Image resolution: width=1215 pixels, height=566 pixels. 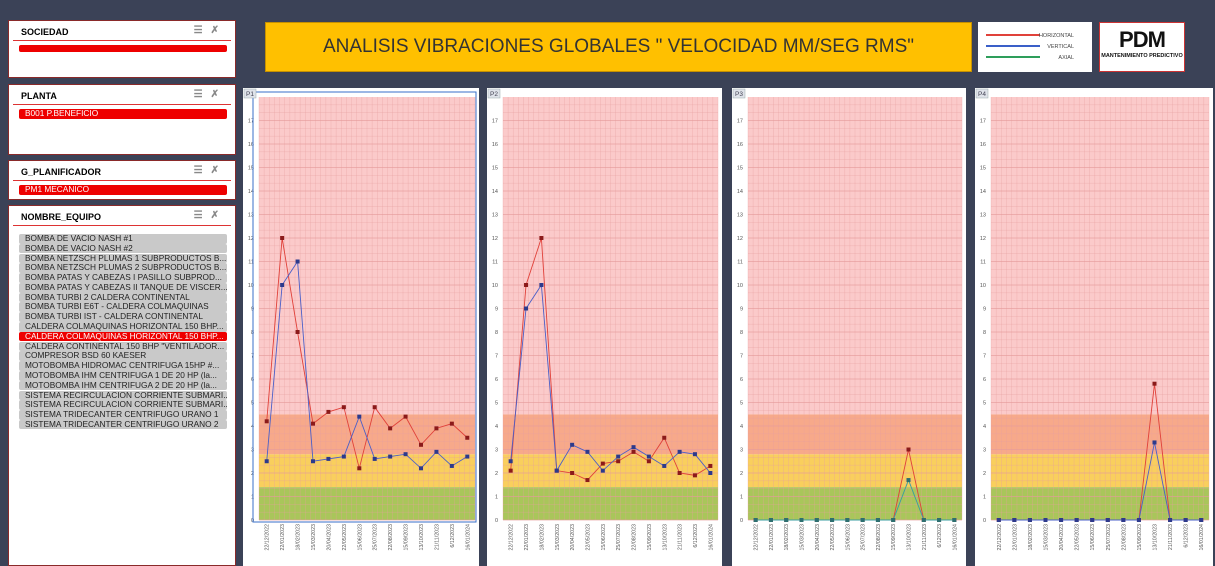 I want to click on x-tick-label: 22/12/2022, so click(x=1000, y=537).